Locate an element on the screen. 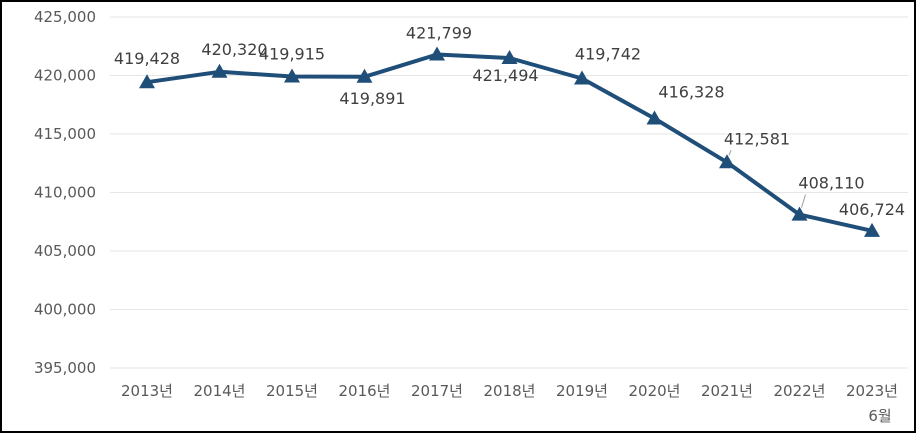 This screenshot has height=433, width=916. x-tick-label: 2020년 is located at coordinates (655, 391).